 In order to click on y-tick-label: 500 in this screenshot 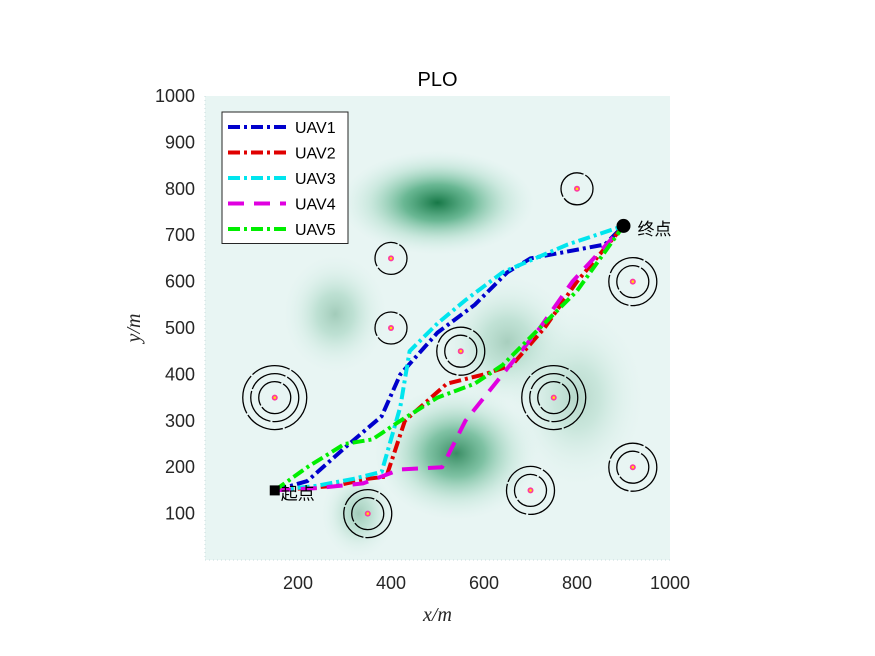, I will do `click(180, 328)`.